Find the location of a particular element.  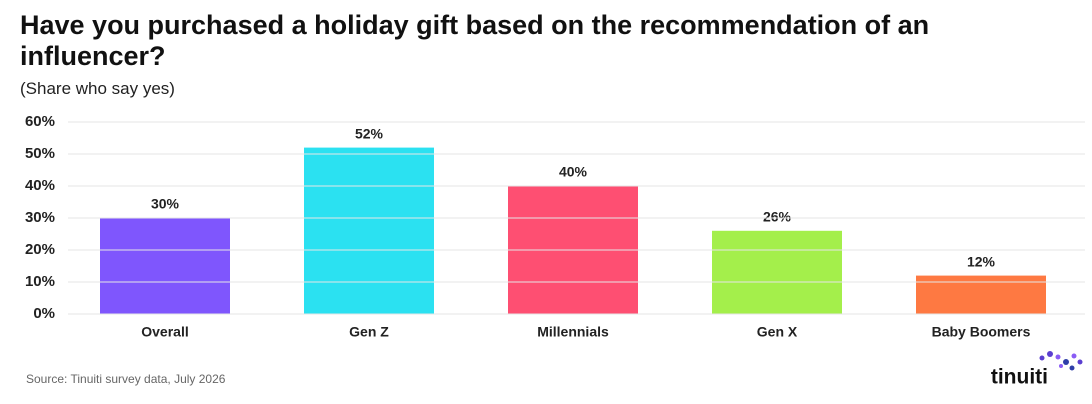

x-tick-label: Baby Boomers is located at coordinates (981, 332).